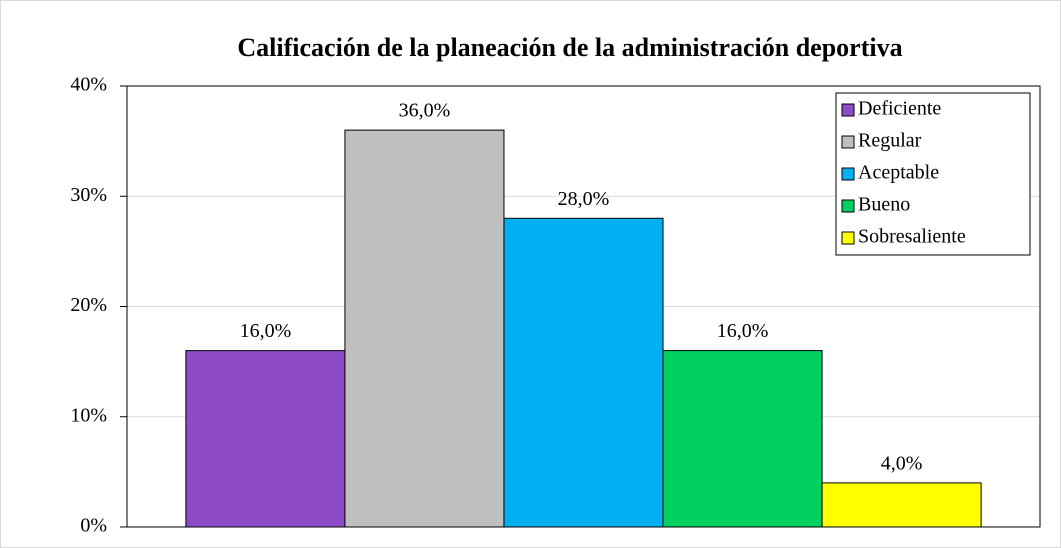 The image size is (1061, 548). I want to click on data-label: 28,0%, so click(584, 199).